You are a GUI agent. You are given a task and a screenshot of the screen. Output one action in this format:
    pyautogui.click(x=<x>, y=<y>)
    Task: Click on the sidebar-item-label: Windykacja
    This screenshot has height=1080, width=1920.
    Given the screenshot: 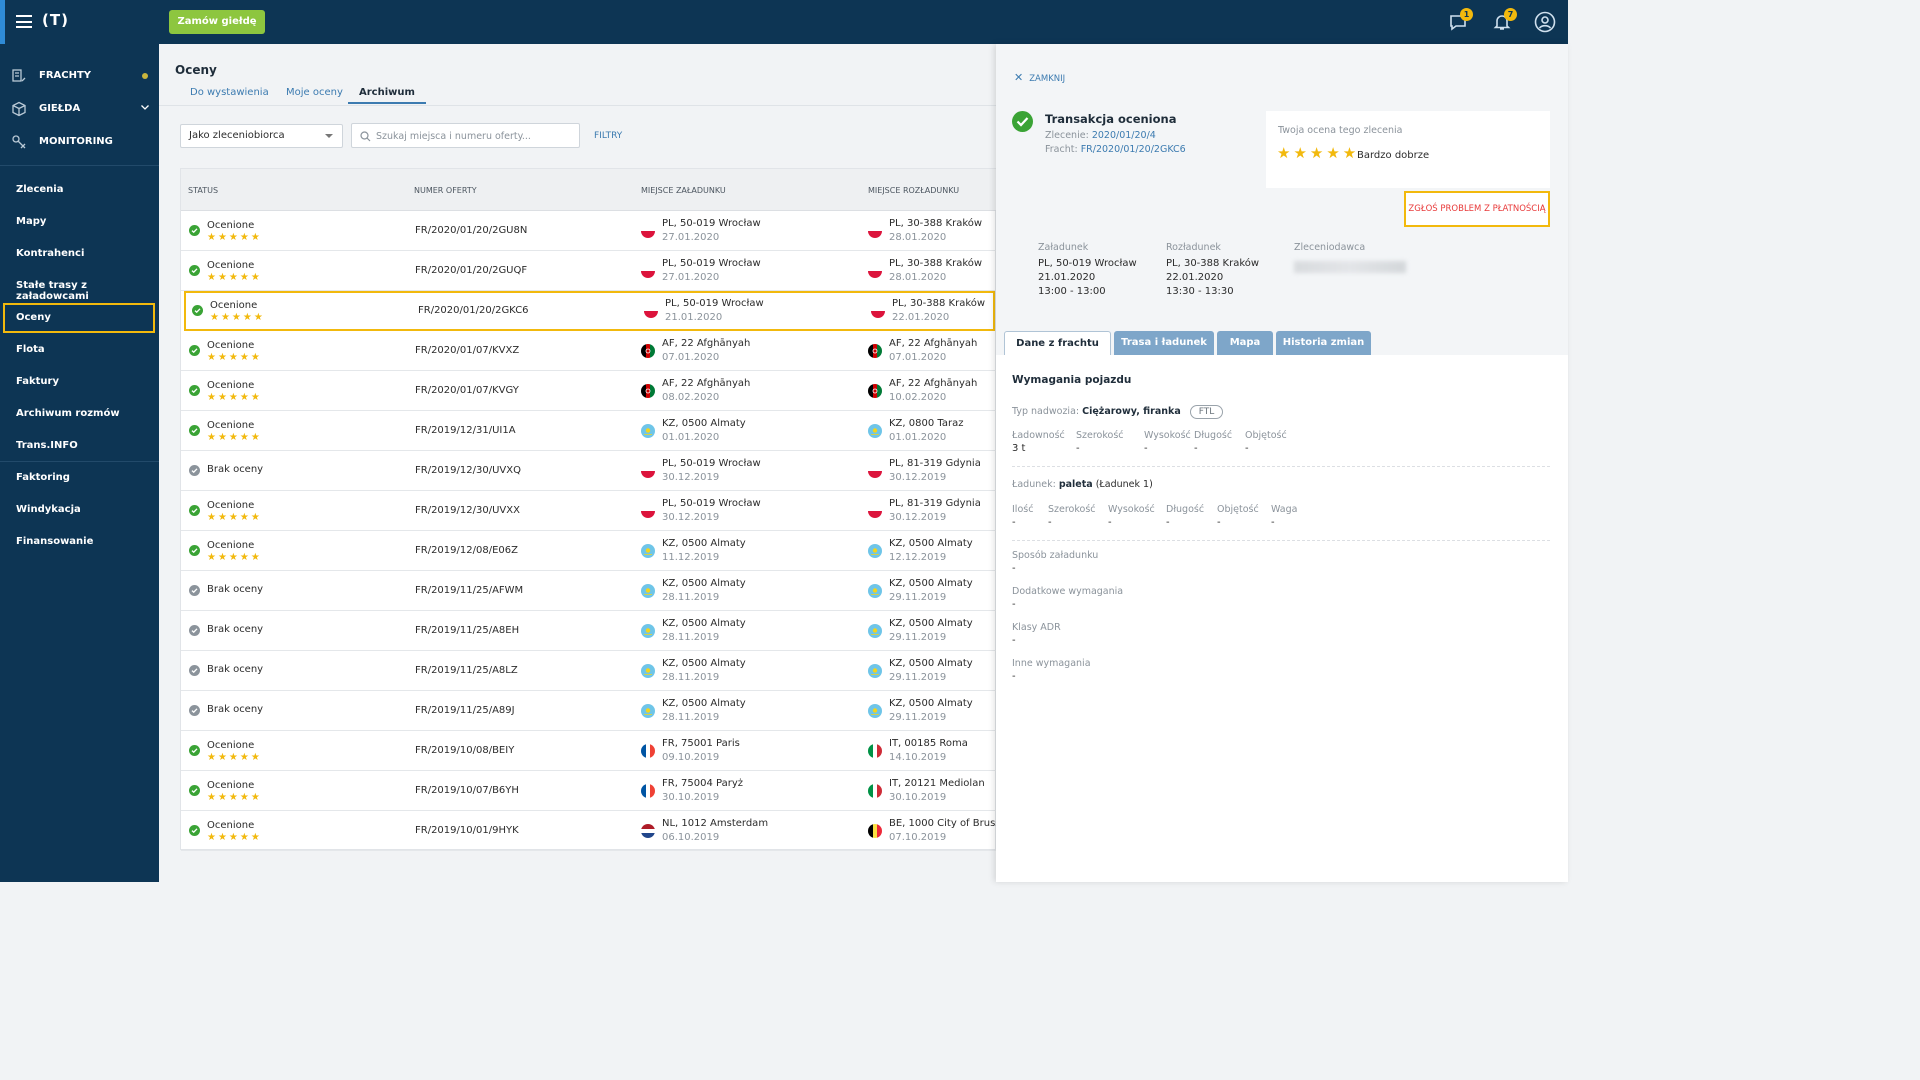 What is the action you would take?
    pyautogui.click(x=48, y=509)
    